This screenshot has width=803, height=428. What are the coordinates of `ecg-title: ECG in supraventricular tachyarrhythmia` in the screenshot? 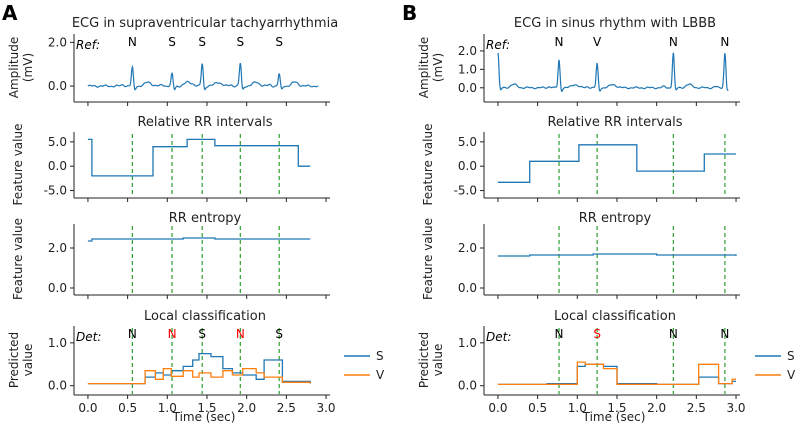 It's located at (205, 23).